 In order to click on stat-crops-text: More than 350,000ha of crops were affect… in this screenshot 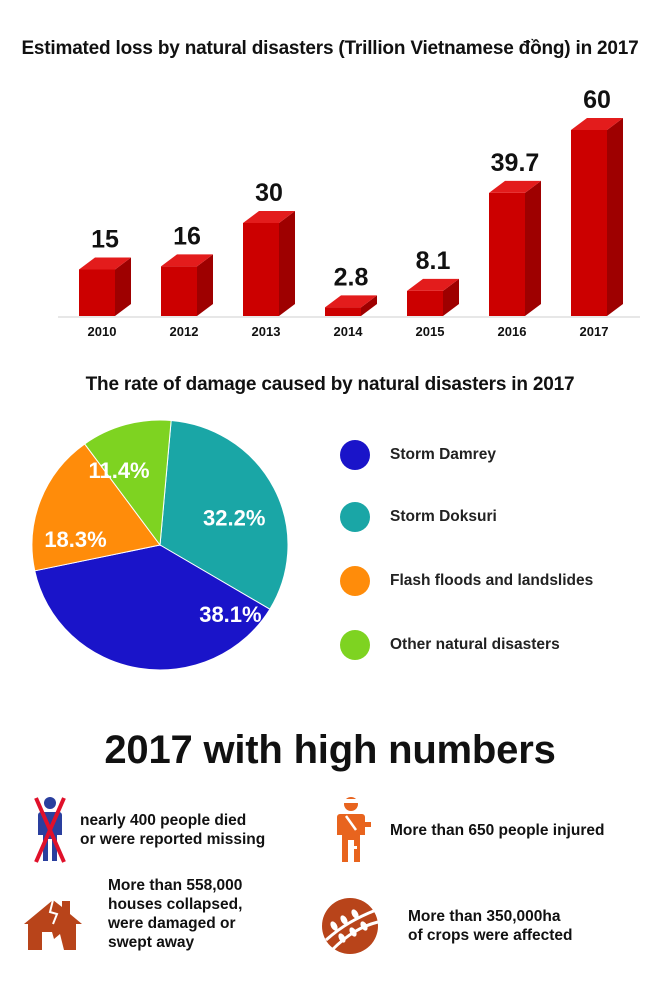, I will do `click(490, 926)`.